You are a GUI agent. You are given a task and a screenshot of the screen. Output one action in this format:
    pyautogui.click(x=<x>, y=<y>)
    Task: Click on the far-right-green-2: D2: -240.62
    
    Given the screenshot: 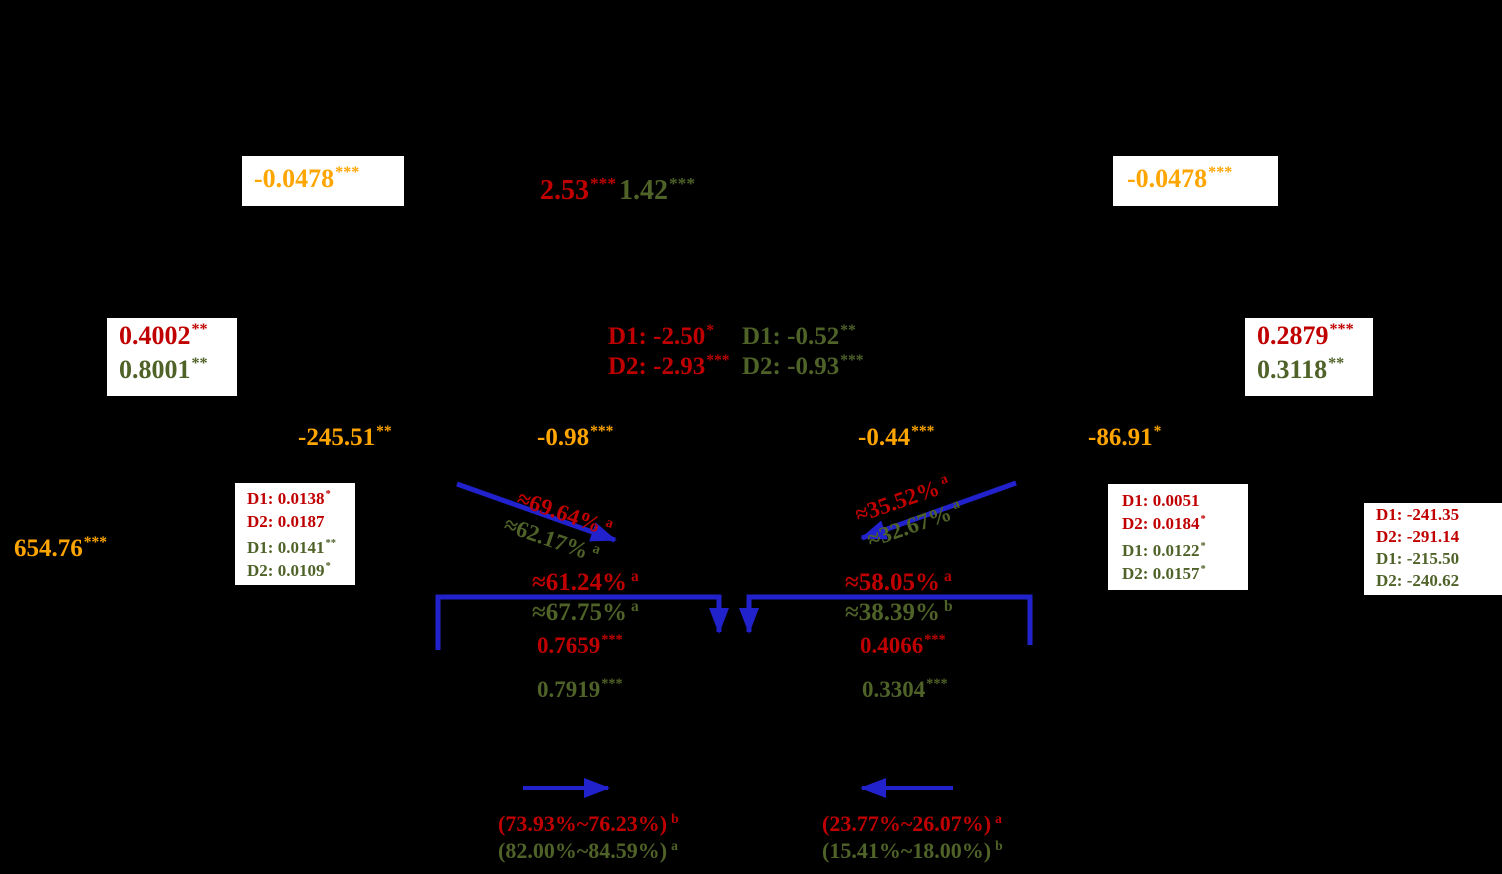 What is the action you would take?
    pyautogui.click(x=1418, y=580)
    